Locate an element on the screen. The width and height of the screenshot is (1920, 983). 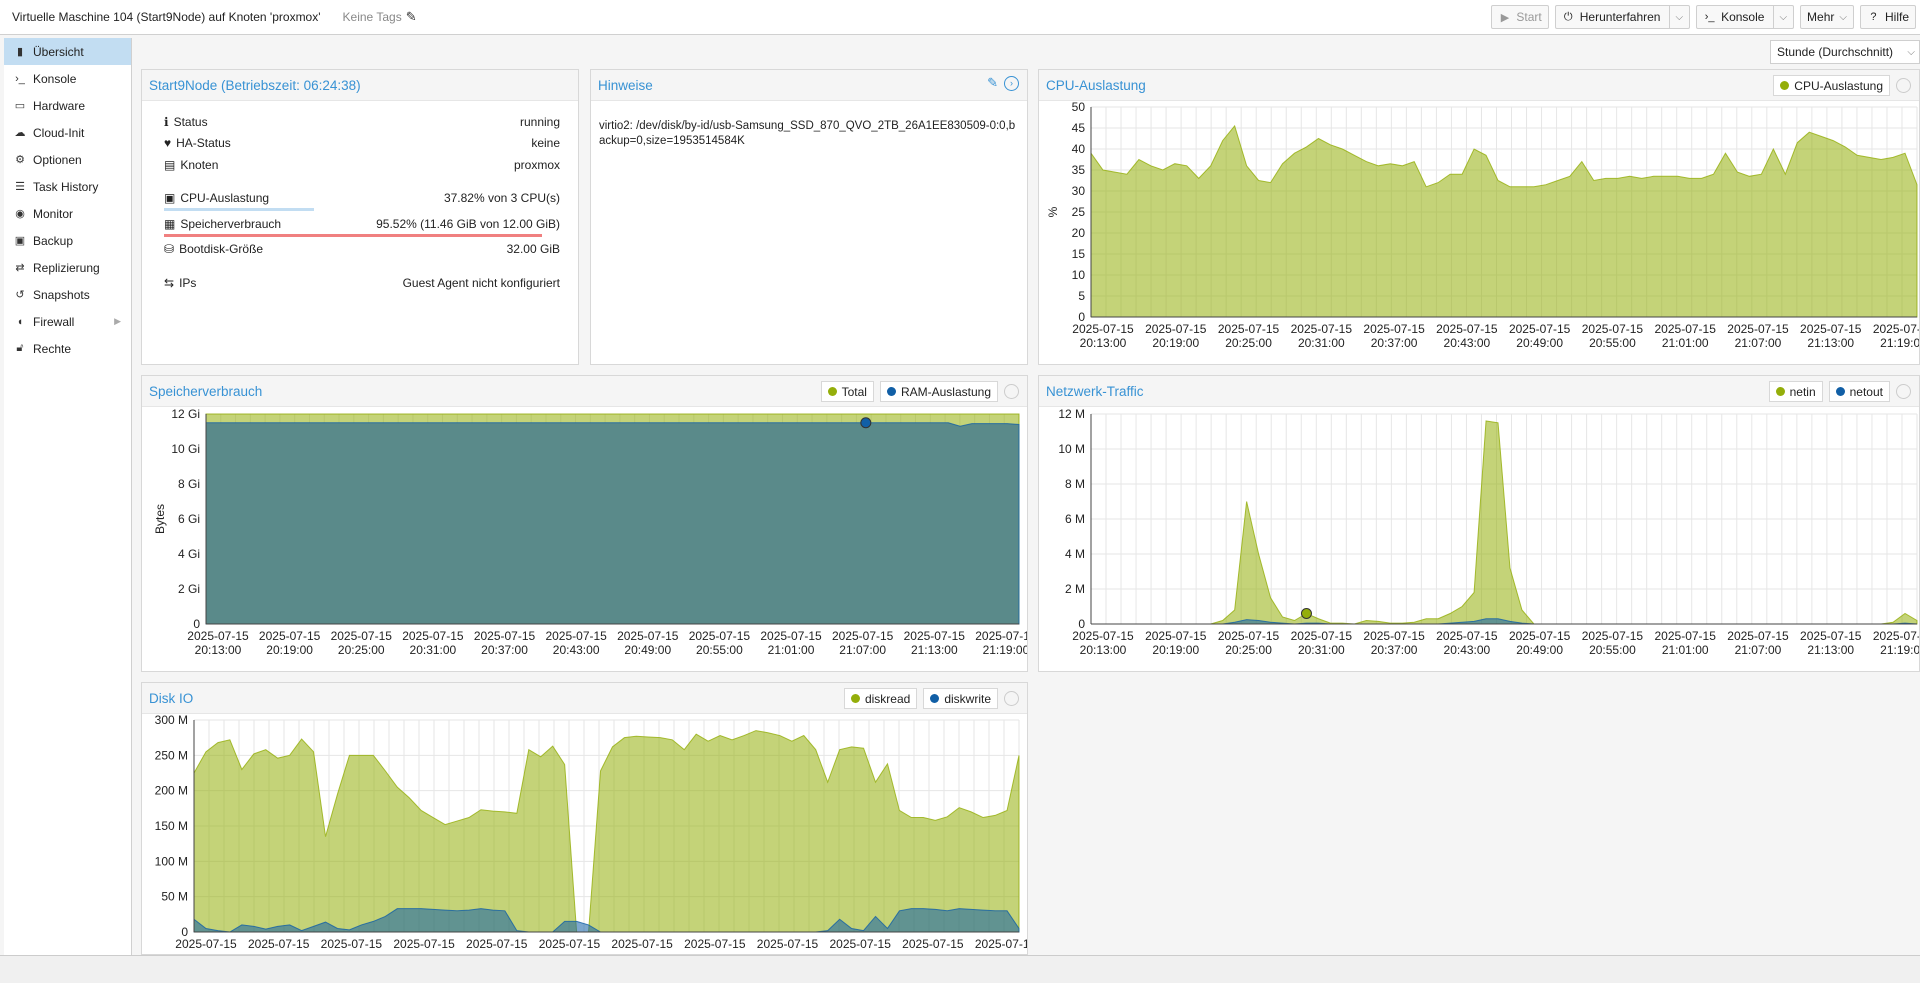
x-tick-time: 20:13:00 is located at coordinates (1103, 650).